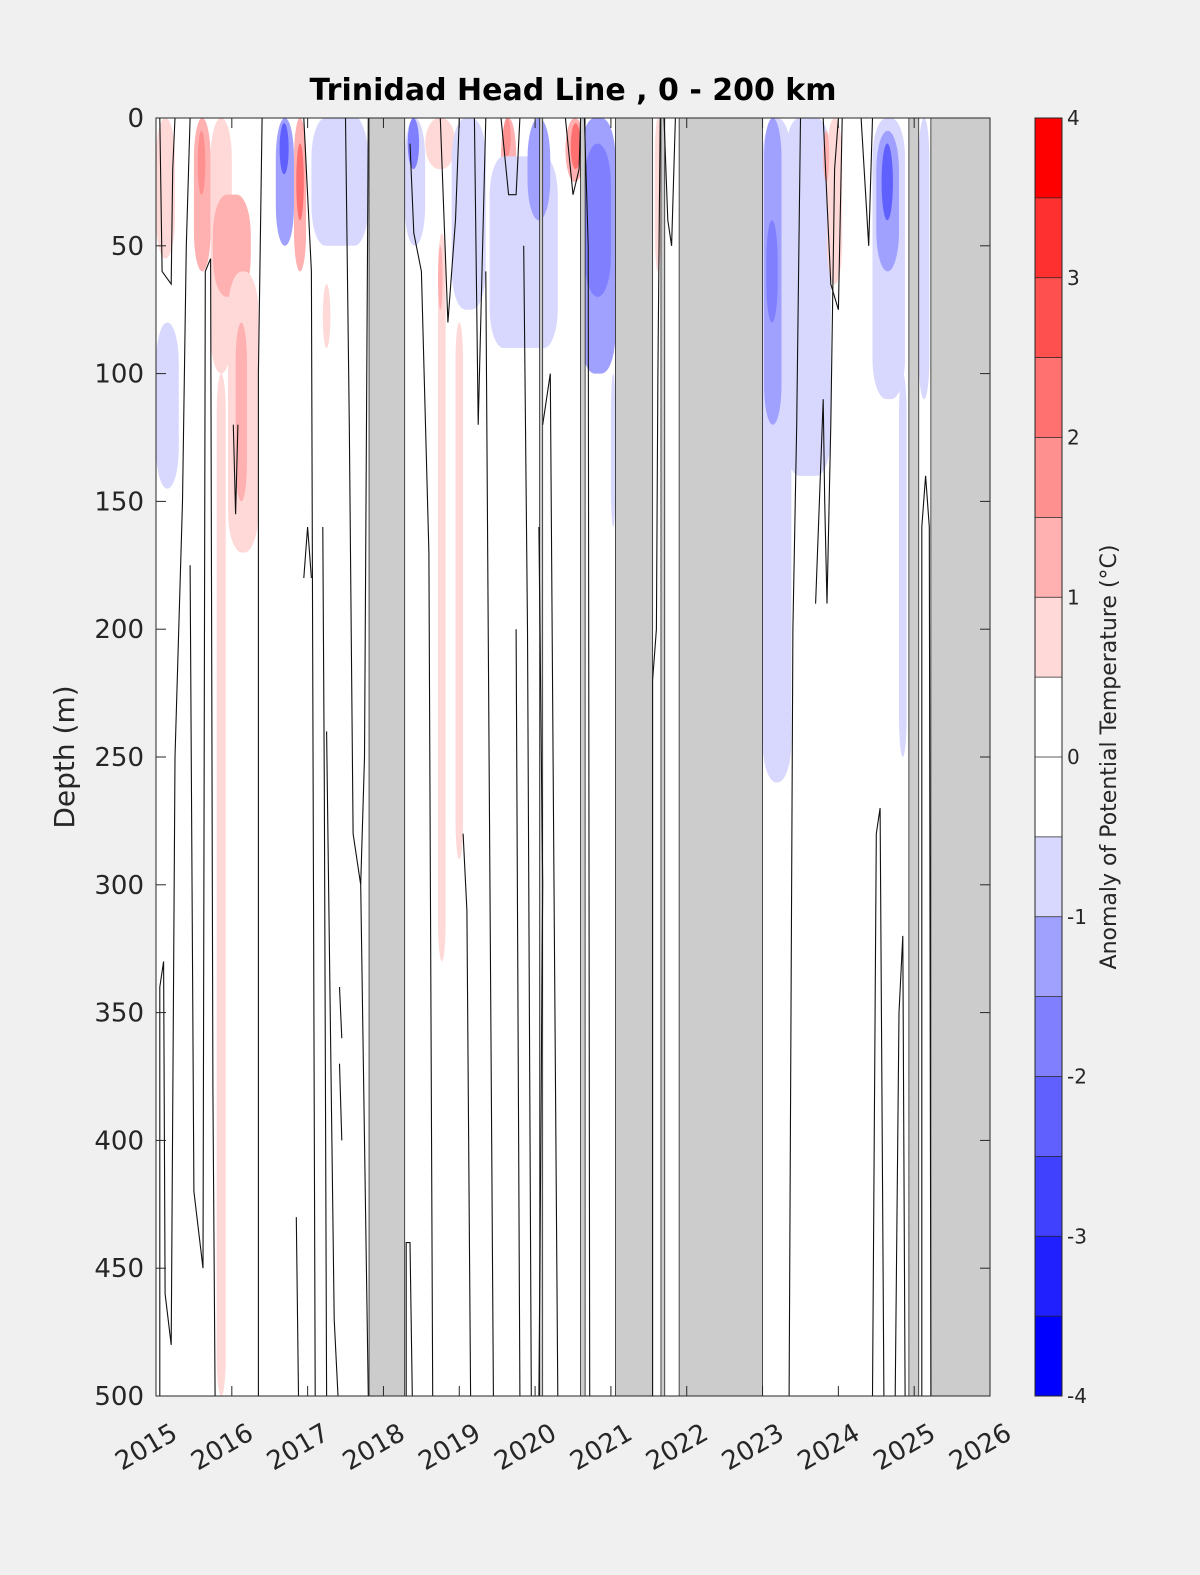 The width and height of the screenshot is (1200, 1575). What do you see at coordinates (119, 758) in the screenshot?
I see `y-tick-label: 250` at bounding box center [119, 758].